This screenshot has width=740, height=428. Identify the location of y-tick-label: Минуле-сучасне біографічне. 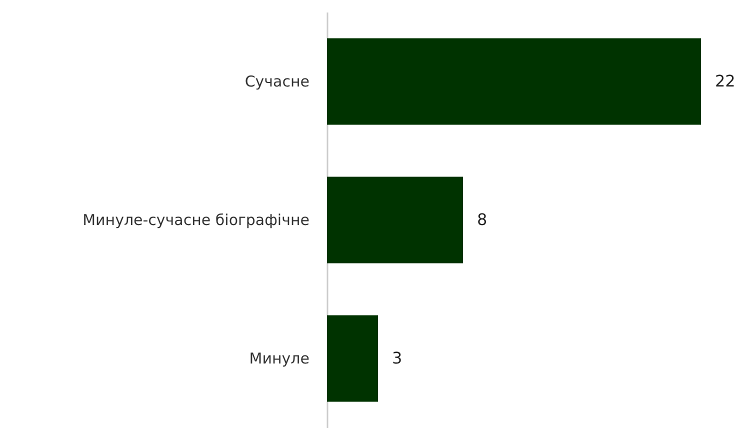
(196, 220).